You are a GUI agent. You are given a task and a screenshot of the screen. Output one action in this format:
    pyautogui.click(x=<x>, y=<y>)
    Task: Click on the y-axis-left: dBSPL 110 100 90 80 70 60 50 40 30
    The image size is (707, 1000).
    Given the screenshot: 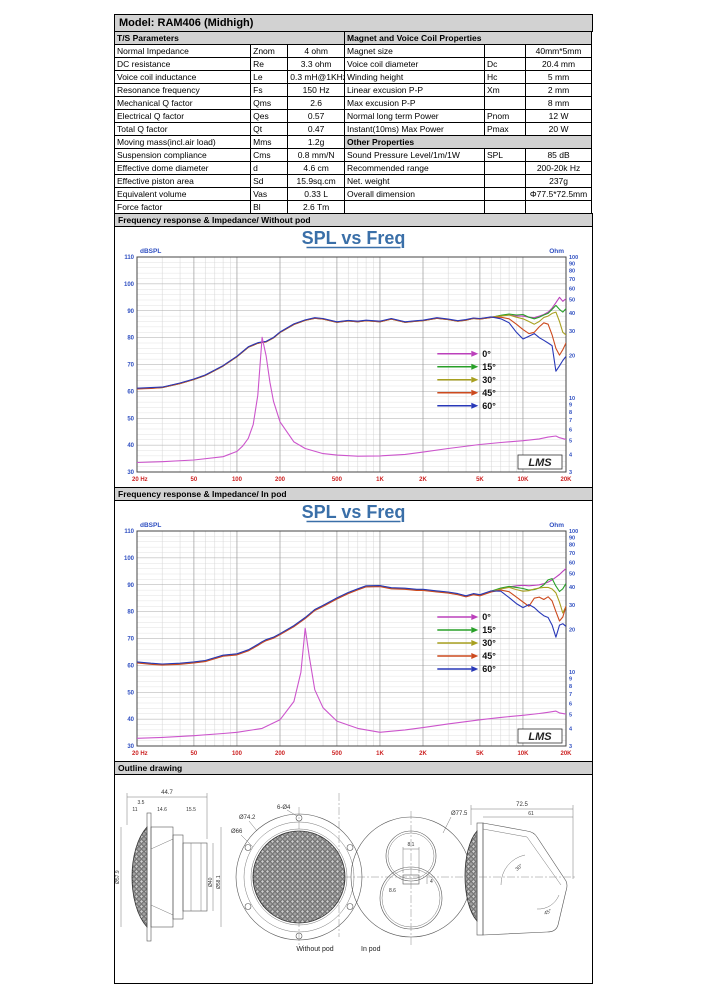 What is the action you would take?
    pyautogui.click(x=142, y=362)
    